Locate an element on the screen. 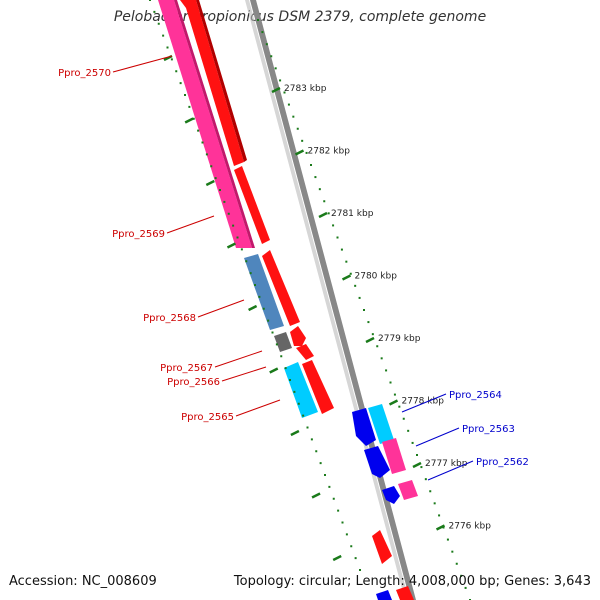 This screenshot has height=600, width=600. scale-label: 2779 kbp is located at coordinates (399, 339).